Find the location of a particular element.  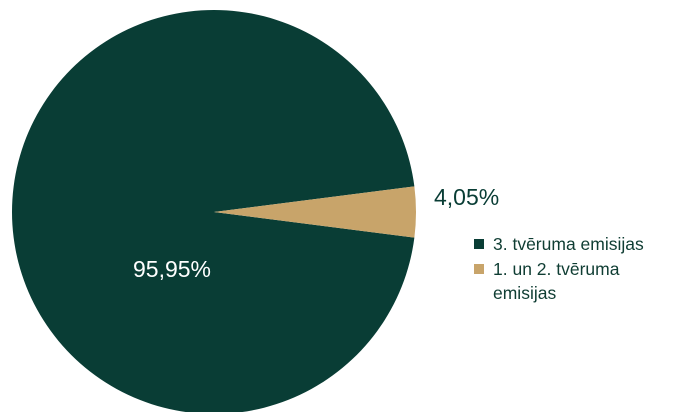

pie-label-scope1-2: 4,05% is located at coordinates (466, 197).